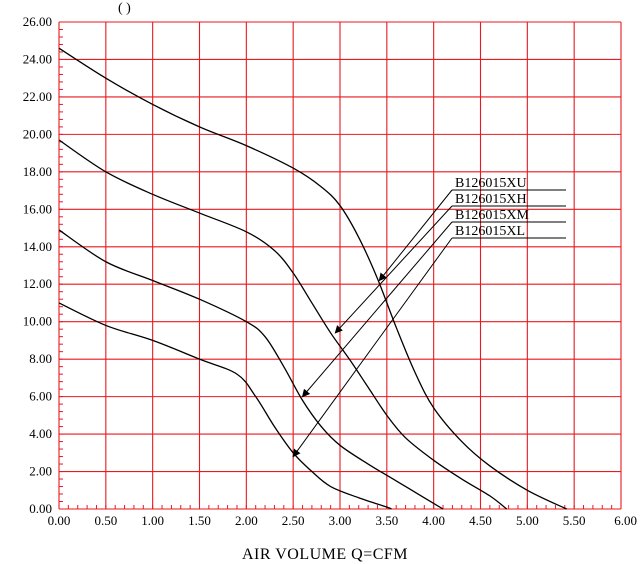 The image size is (640, 564). What do you see at coordinates (37, 96) in the screenshot?
I see `y-tick-label: 22.00` at bounding box center [37, 96].